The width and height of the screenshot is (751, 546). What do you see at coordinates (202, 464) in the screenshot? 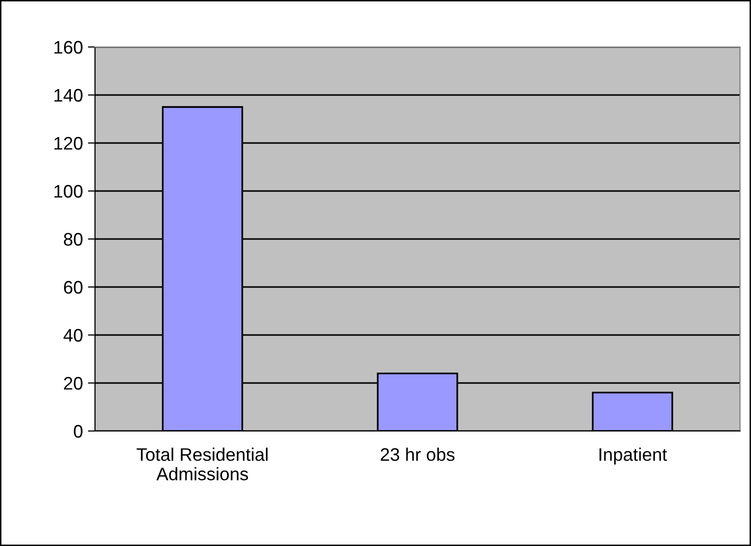
I see `x-tick-label: Total Residential Admissions` at bounding box center [202, 464].